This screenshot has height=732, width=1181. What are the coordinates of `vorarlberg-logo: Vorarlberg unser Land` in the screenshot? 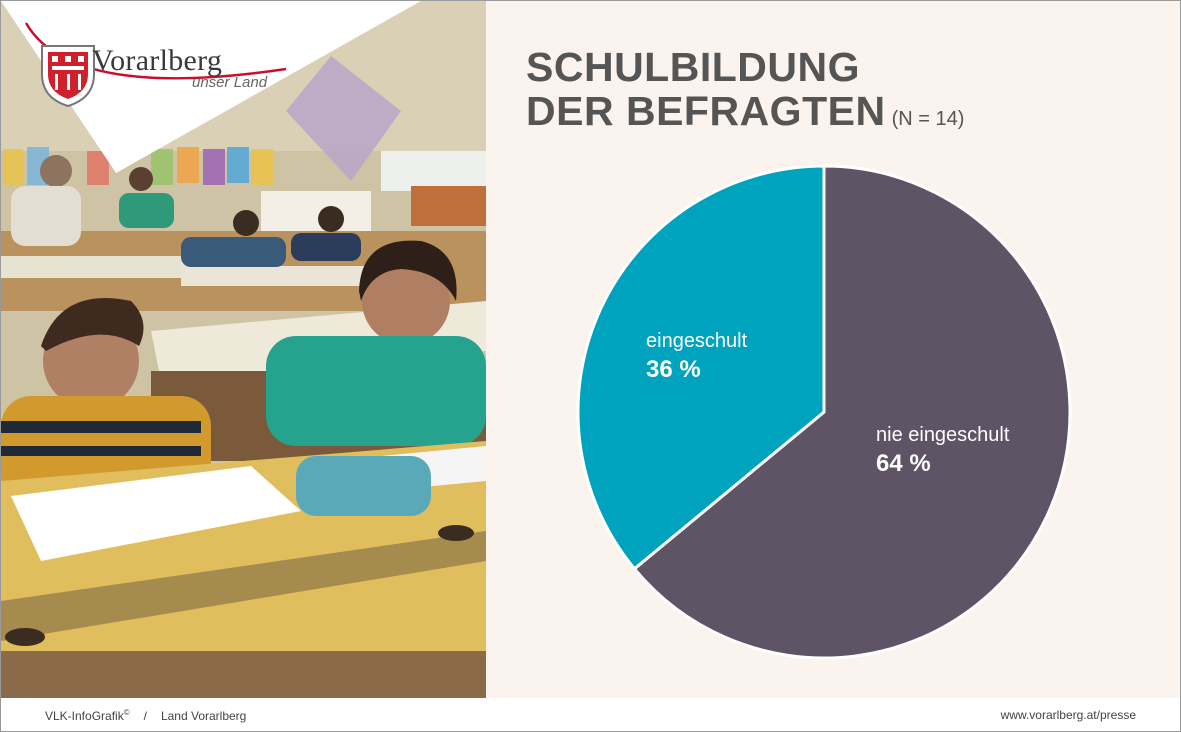 It's located at (160, 63).